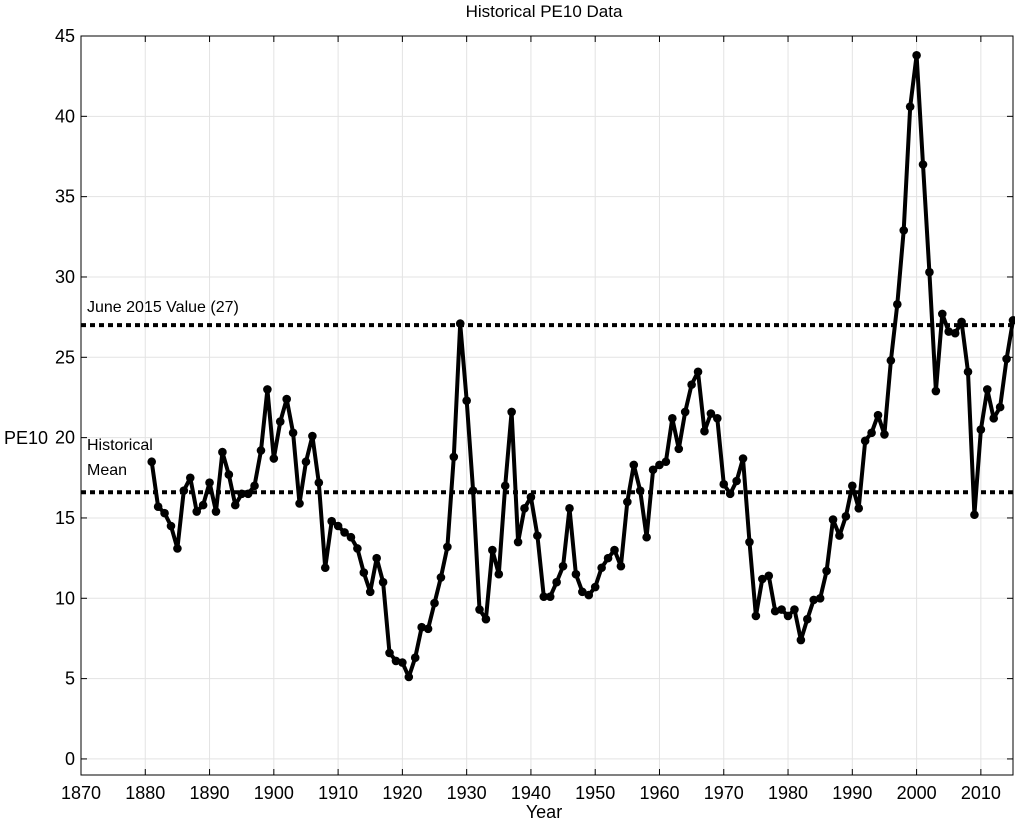  Describe the element at coordinates (163, 389) in the screenshot. I see `reference-line-labels: June 2015 Value (27) Historical Mean` at that location.